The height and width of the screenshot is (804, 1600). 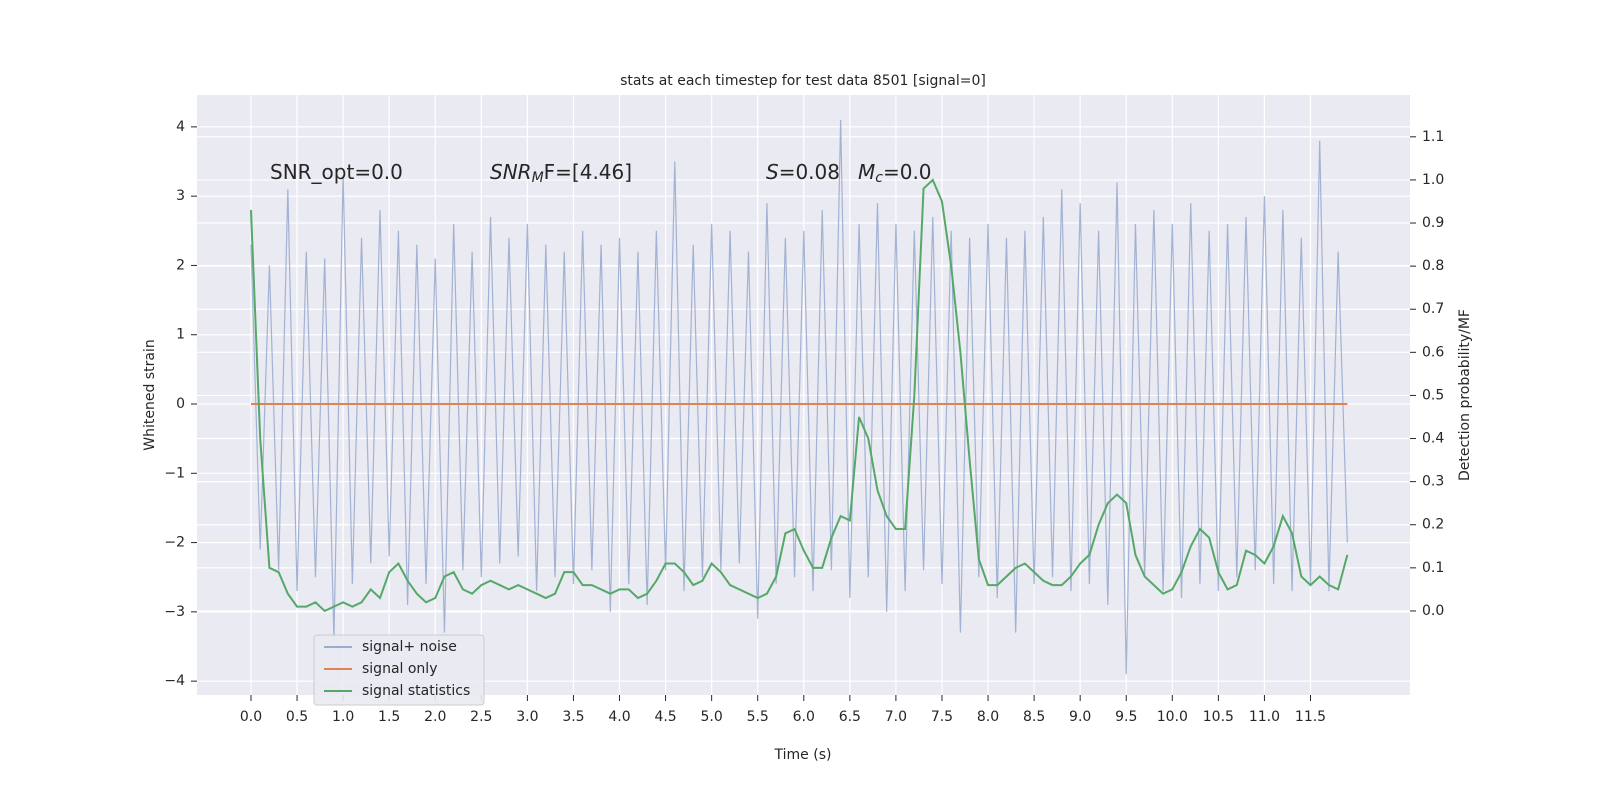 I want to click on annotation: SNRMF=[4.46], so click(x=561, y=173).